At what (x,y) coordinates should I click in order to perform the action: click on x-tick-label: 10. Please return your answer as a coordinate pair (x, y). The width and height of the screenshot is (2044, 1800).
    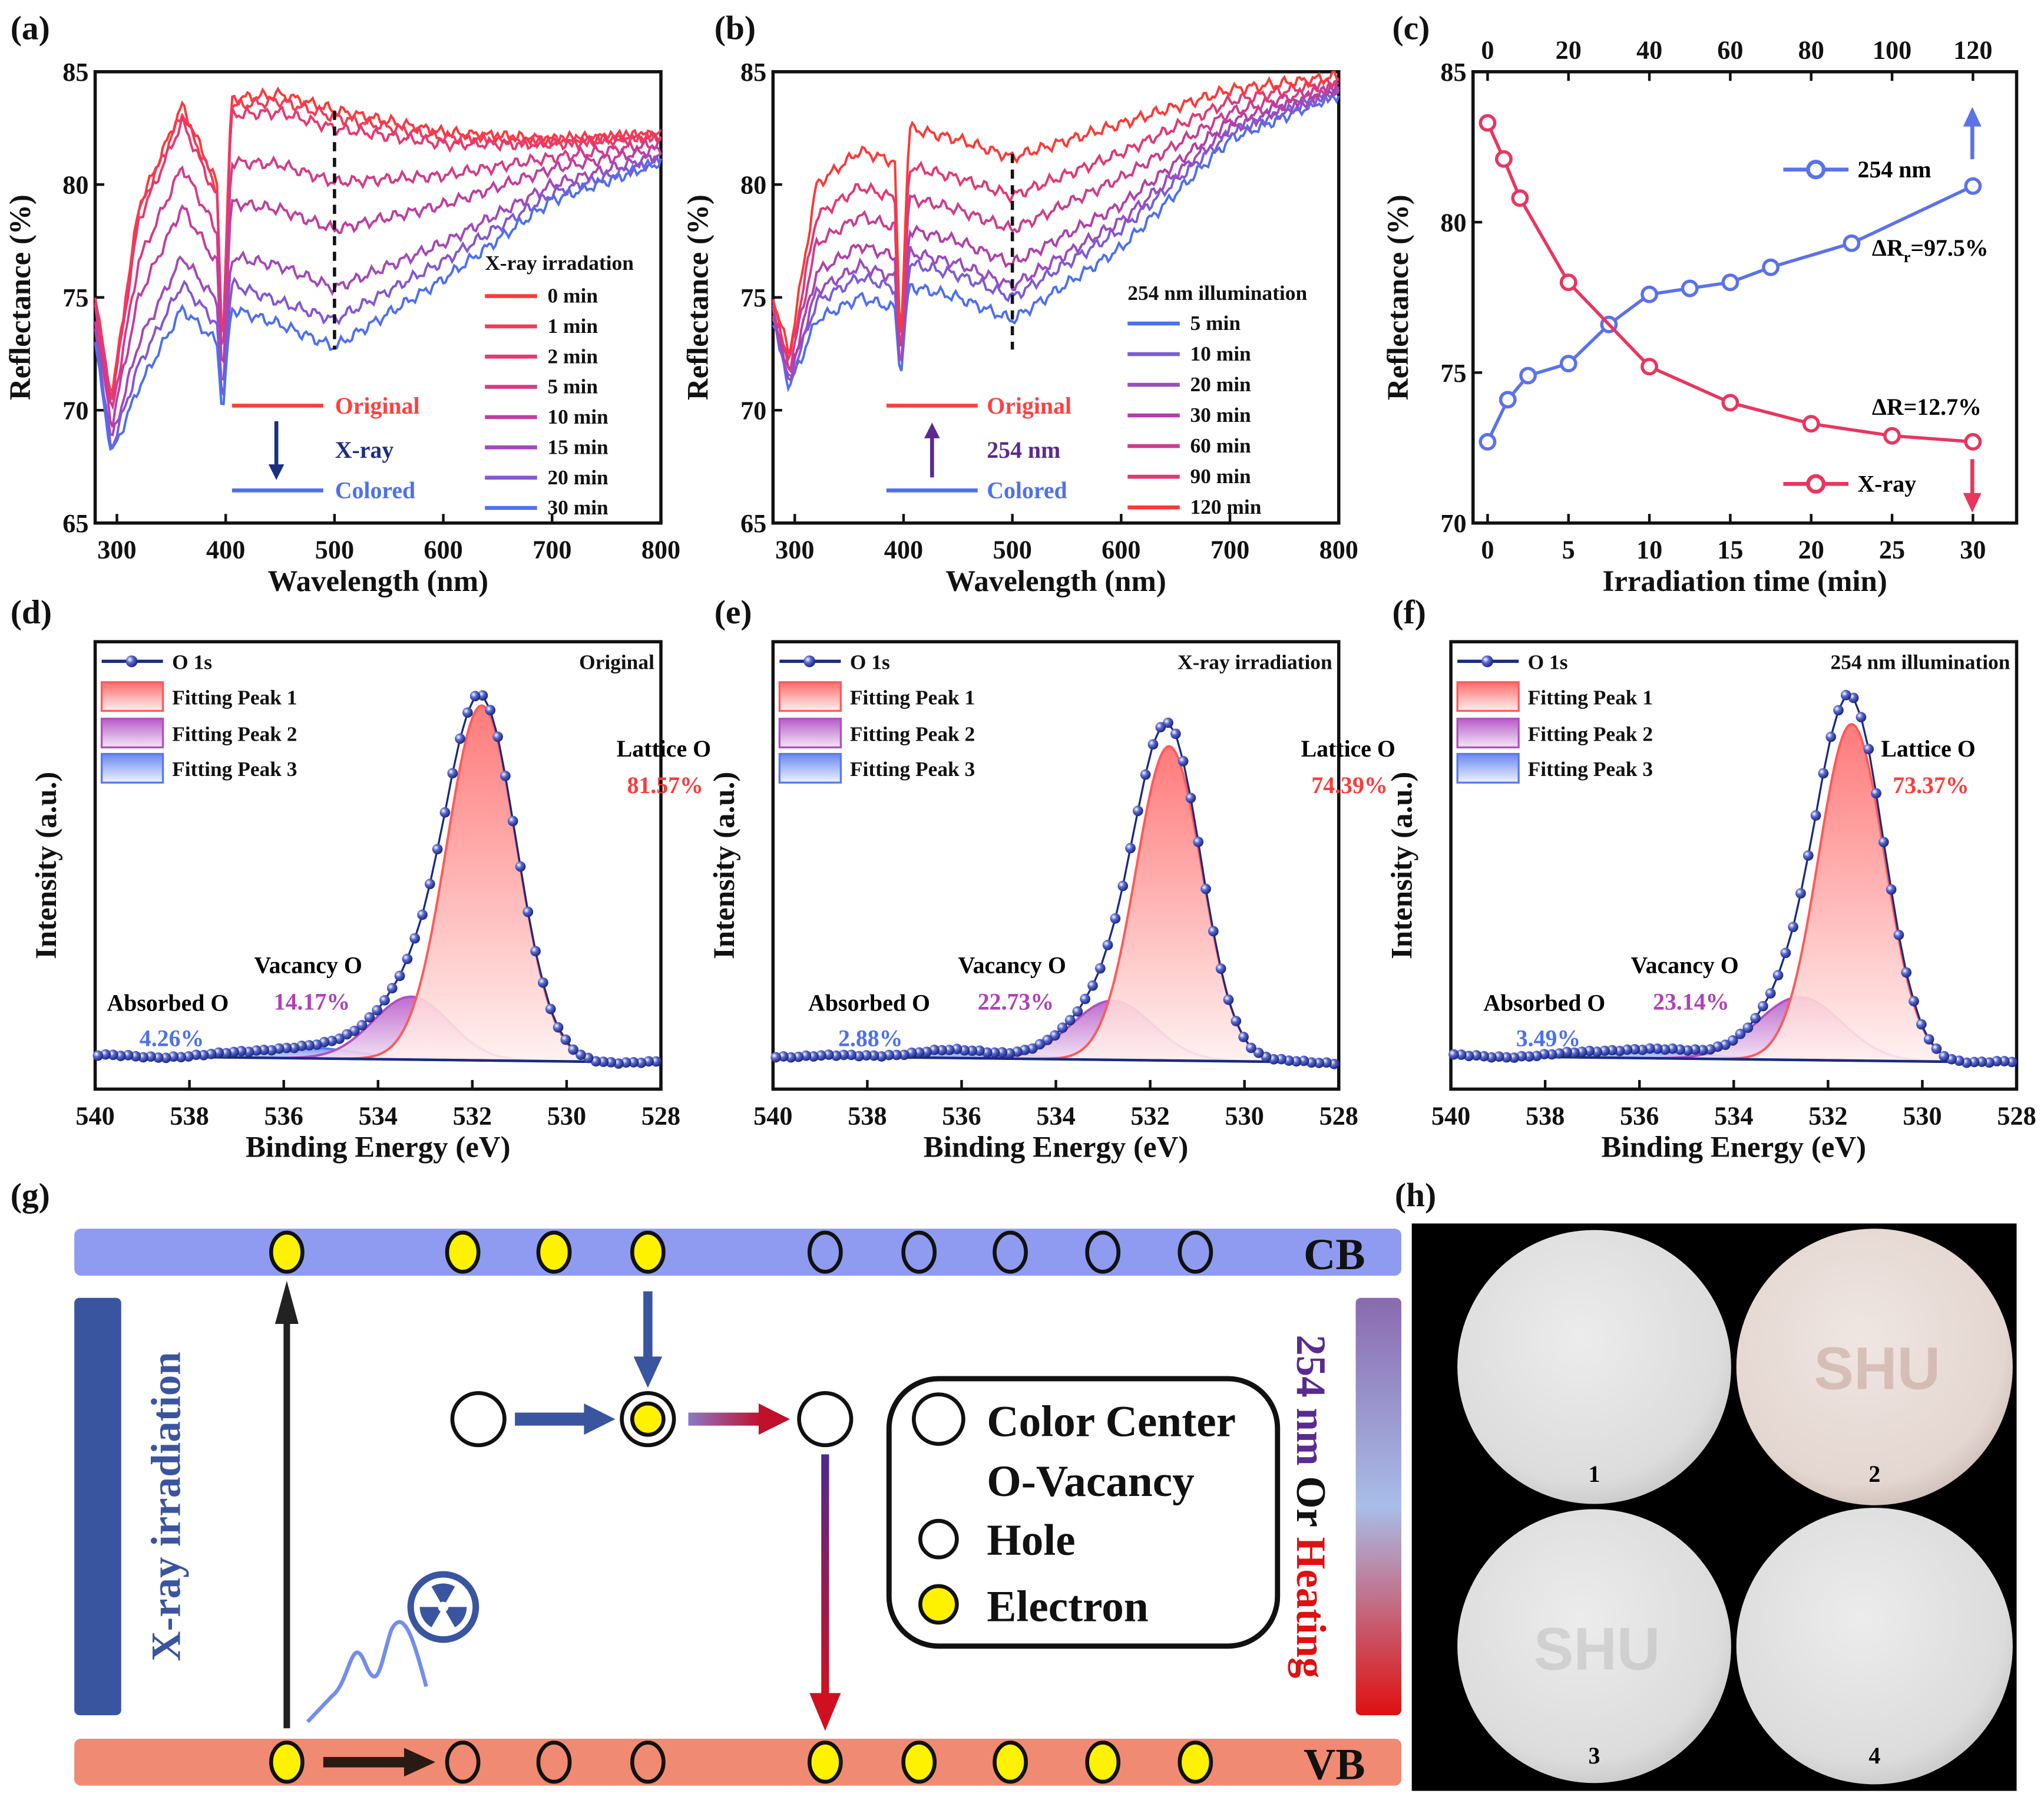
    Looking at the image, I should click on (1649, 549).